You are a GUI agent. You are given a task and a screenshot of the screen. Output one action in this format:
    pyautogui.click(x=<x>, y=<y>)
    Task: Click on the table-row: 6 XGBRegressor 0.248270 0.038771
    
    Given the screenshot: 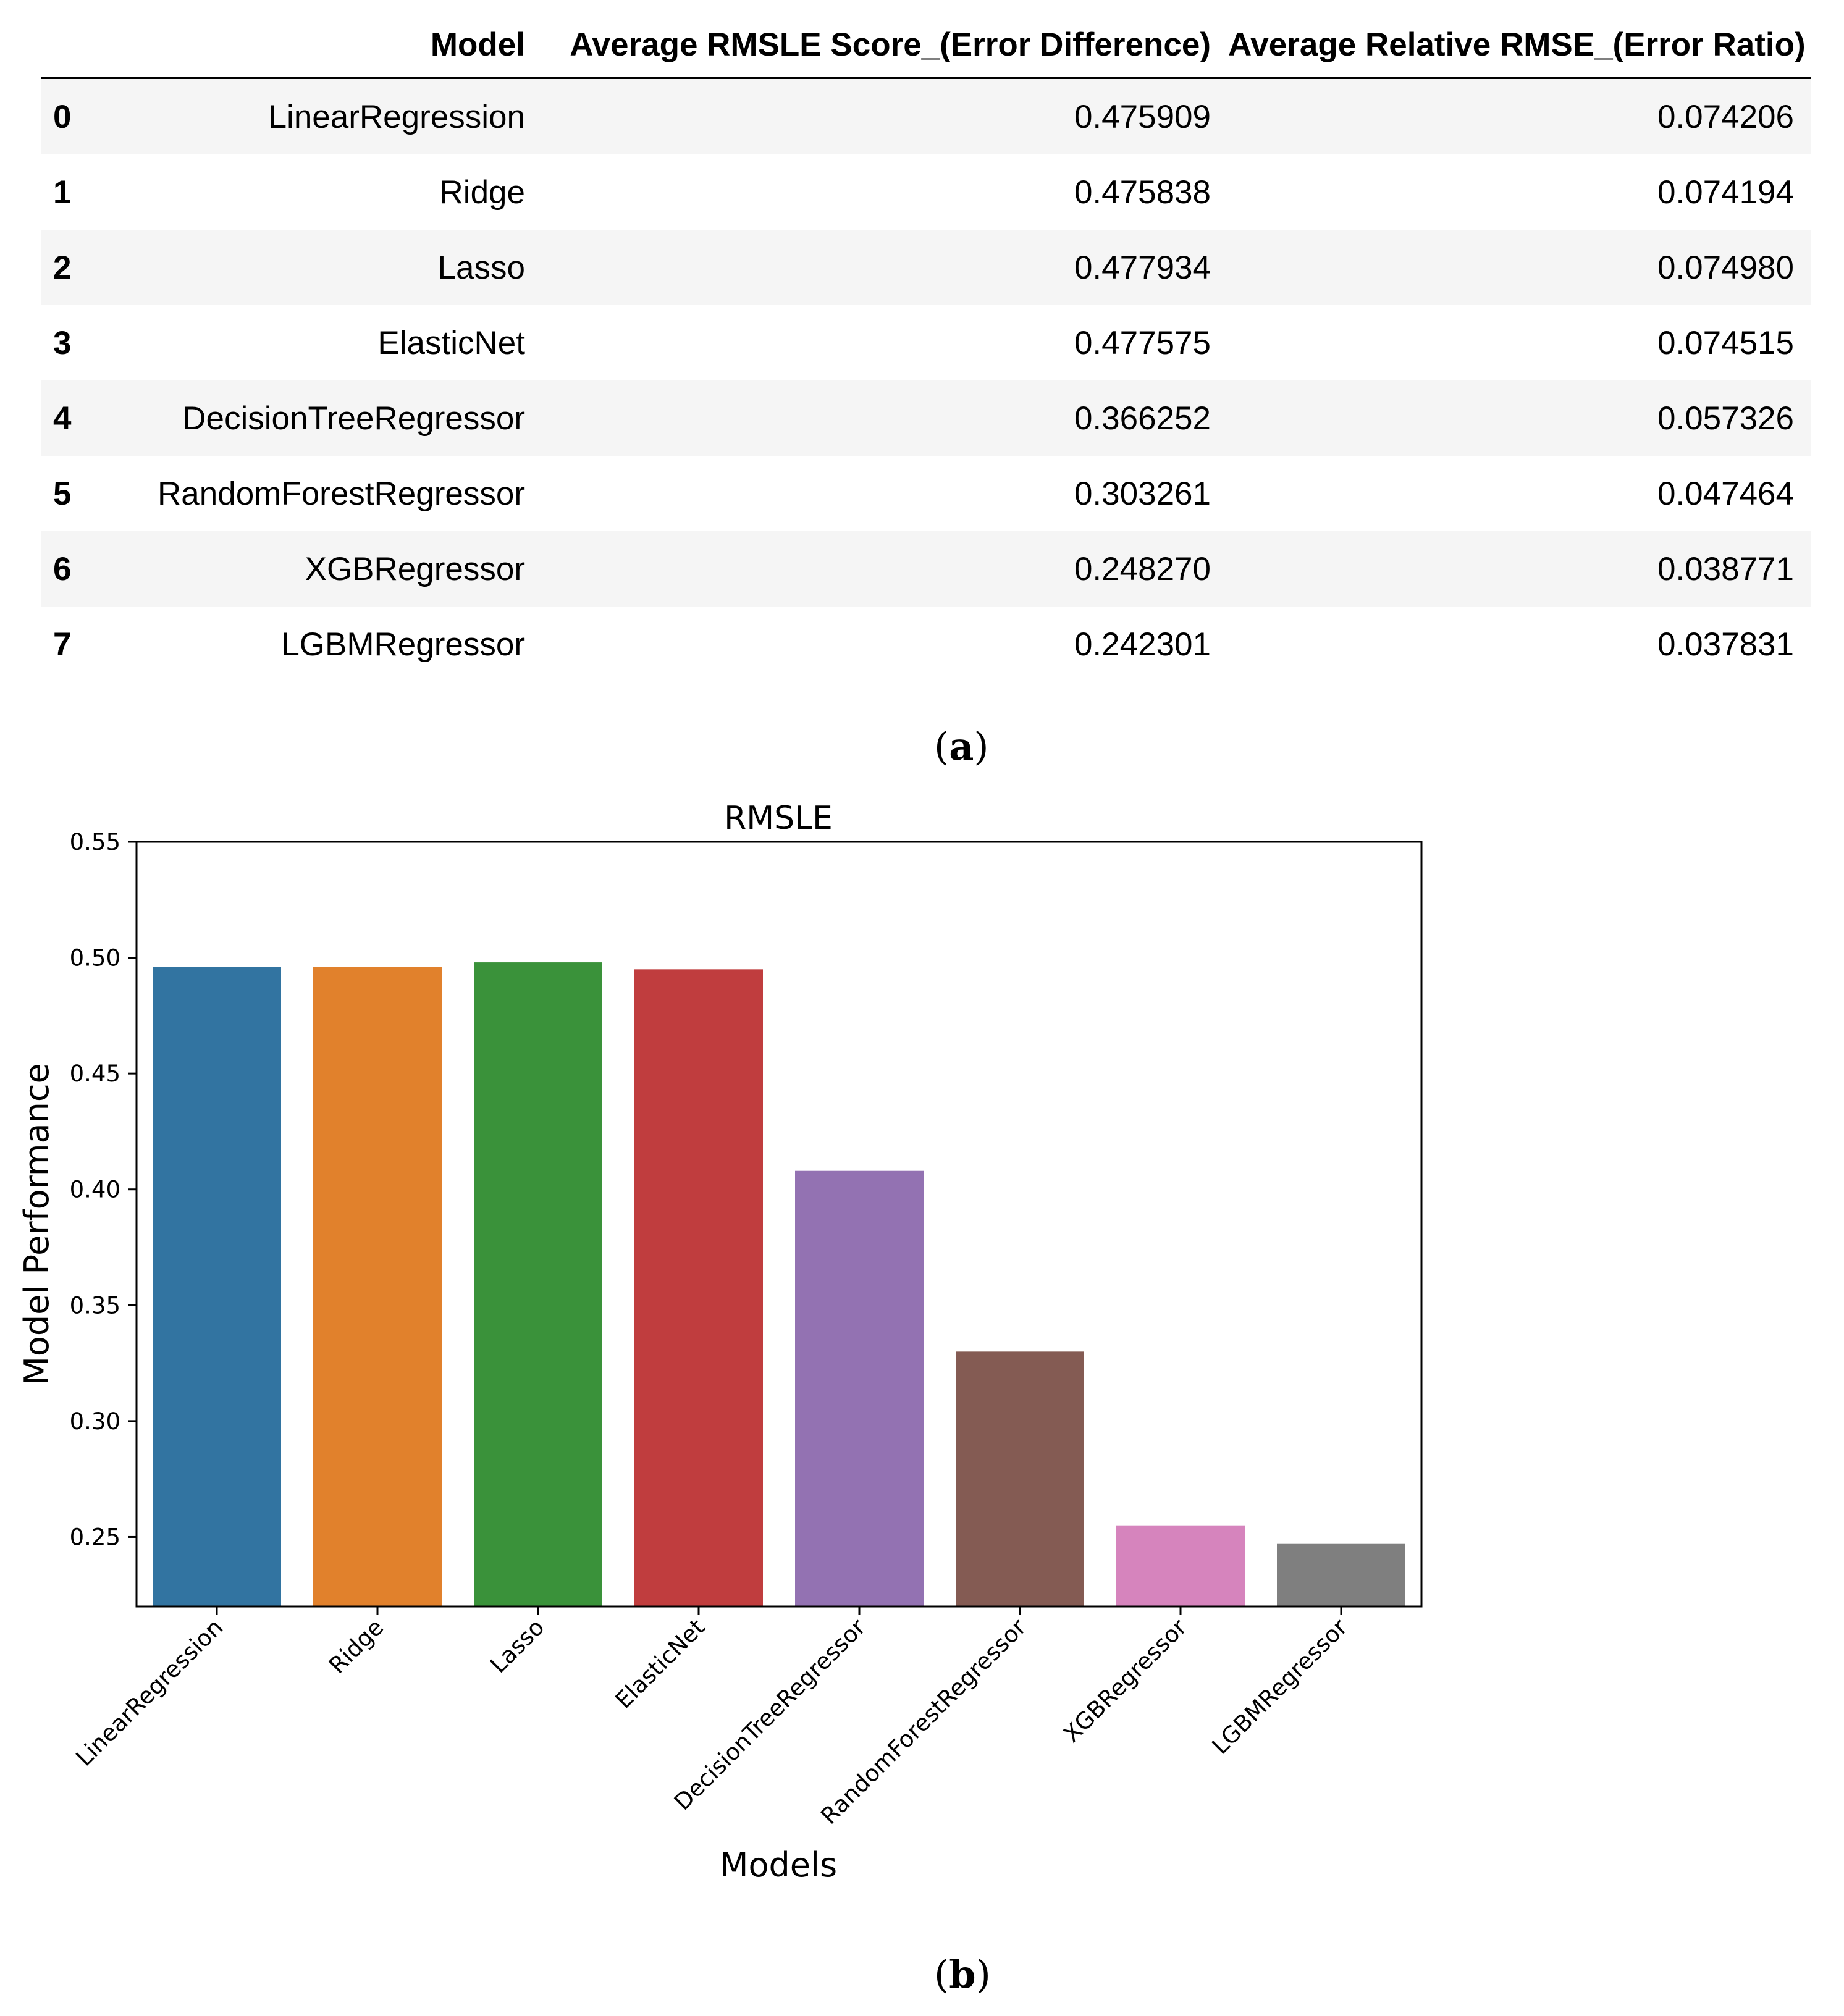 What is the action you would take?
    pyautogui.click(x=926, y=569)
    